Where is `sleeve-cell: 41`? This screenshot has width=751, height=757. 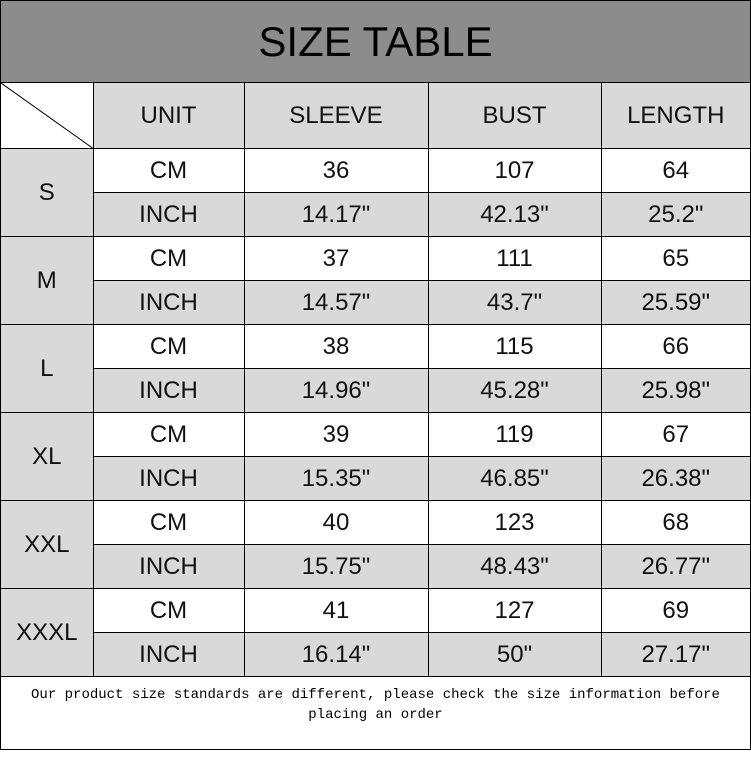 sleeve-cell: 41 is located at coordinates (336, 610).